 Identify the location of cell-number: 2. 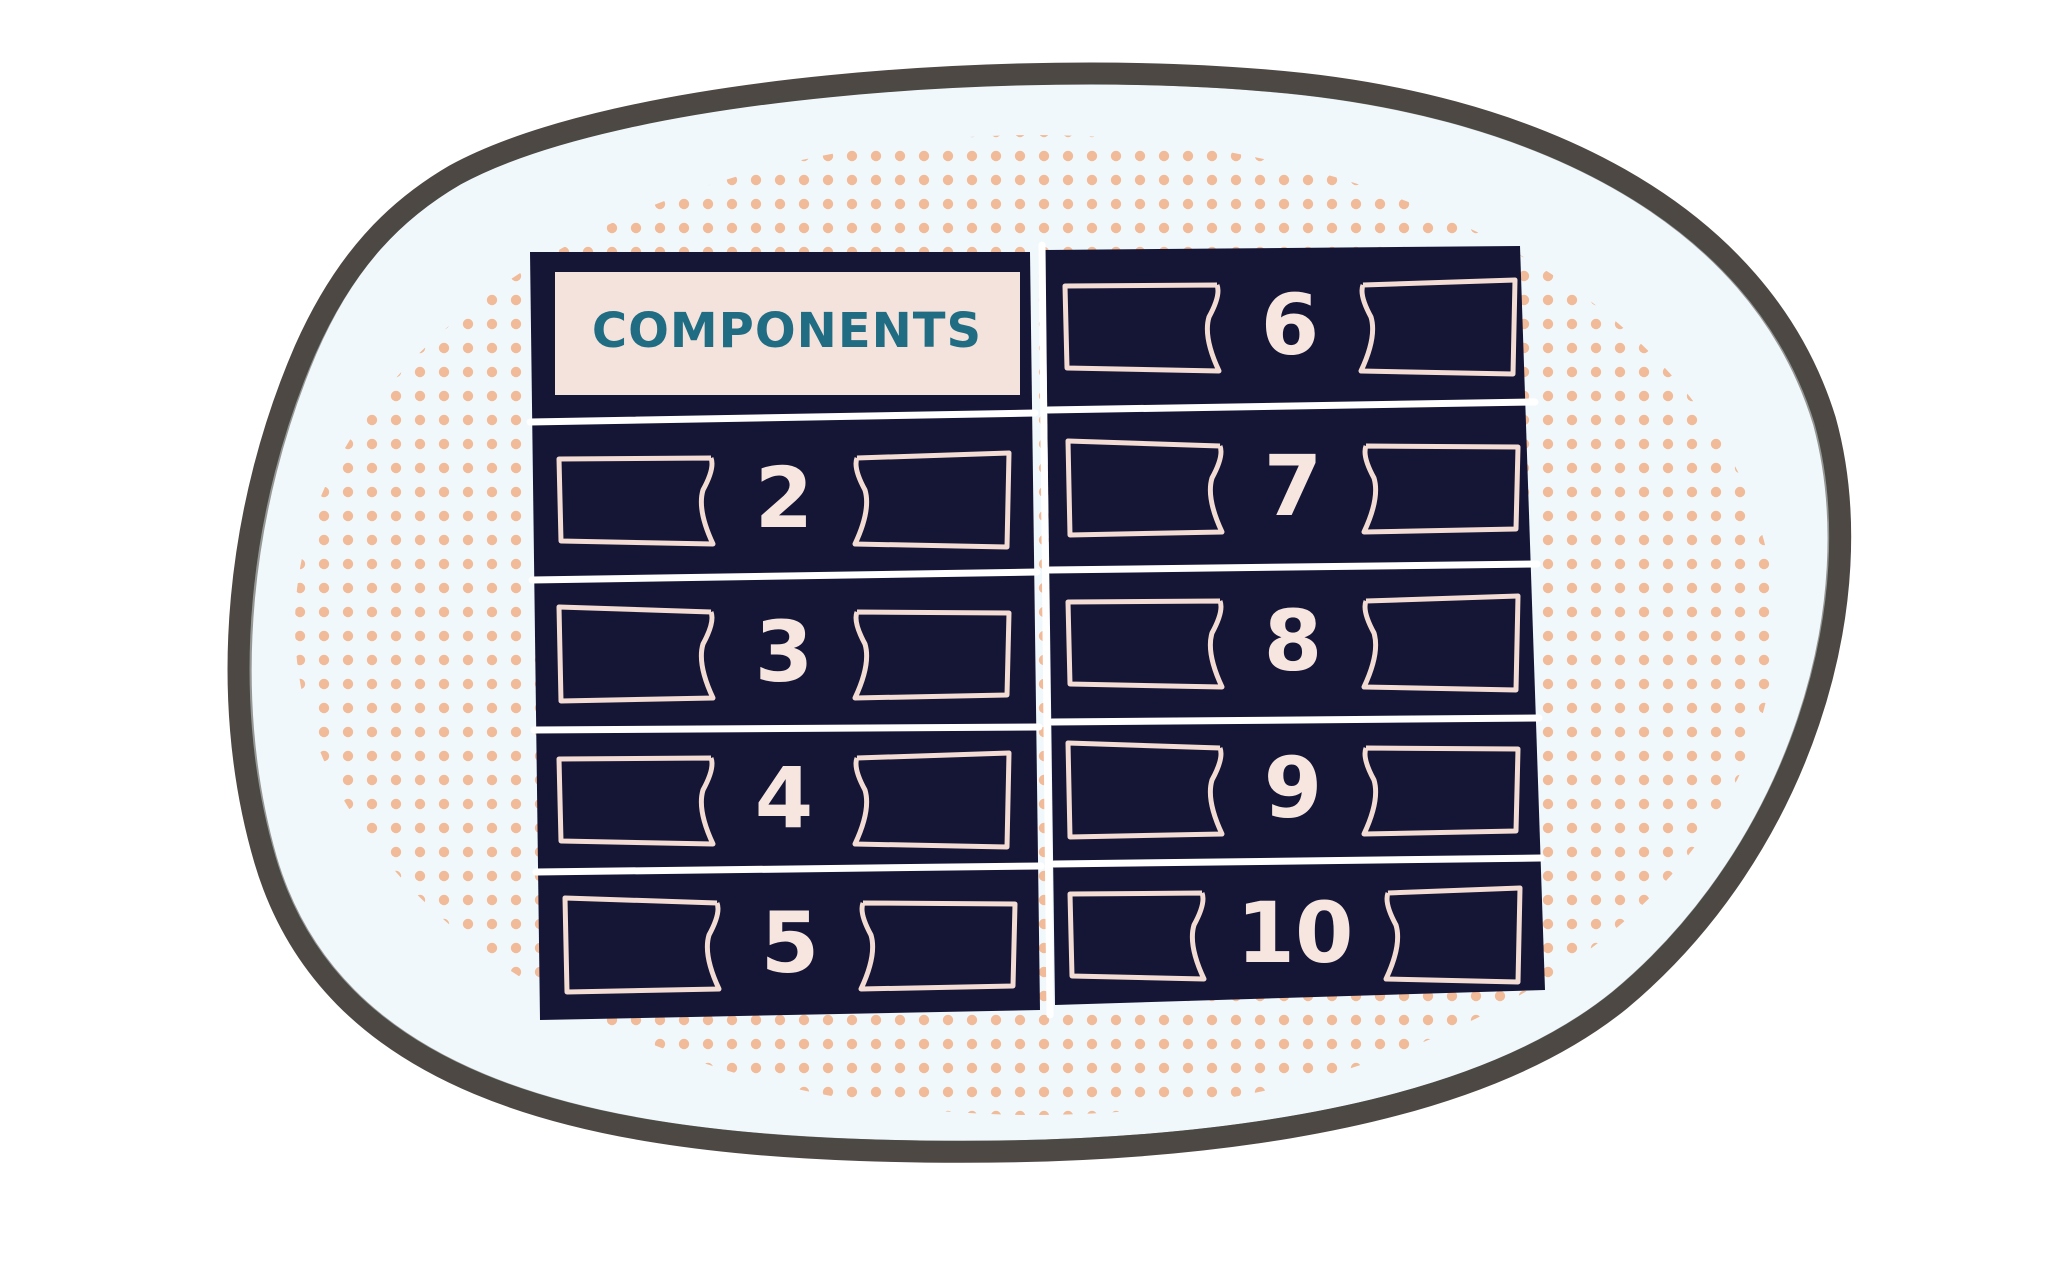
(784, 498).